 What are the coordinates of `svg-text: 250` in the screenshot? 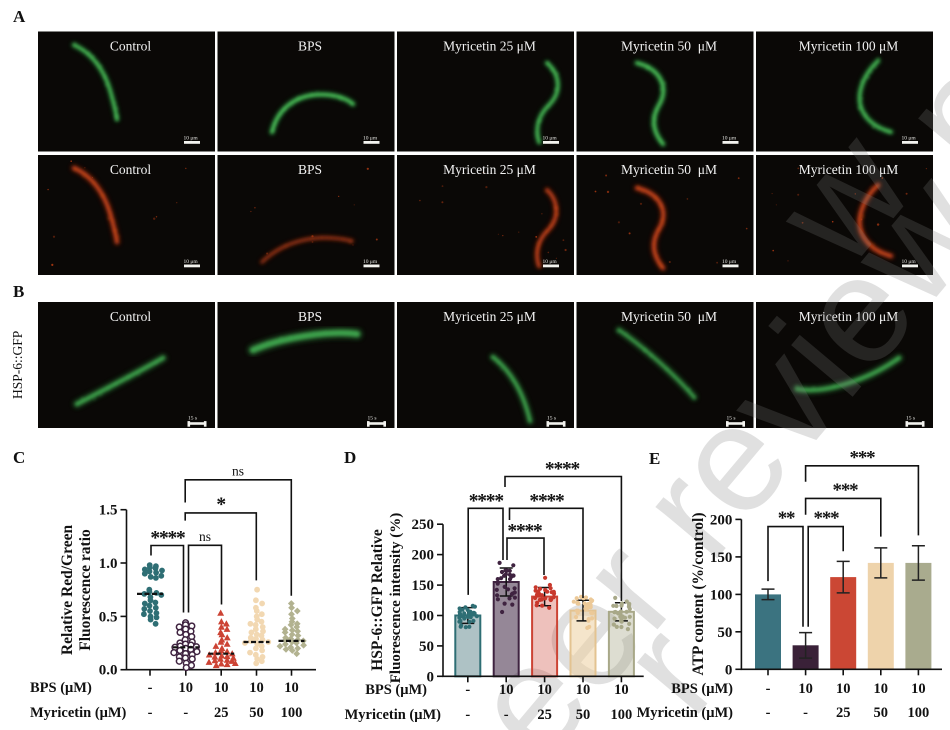 It's located at (423, 525).